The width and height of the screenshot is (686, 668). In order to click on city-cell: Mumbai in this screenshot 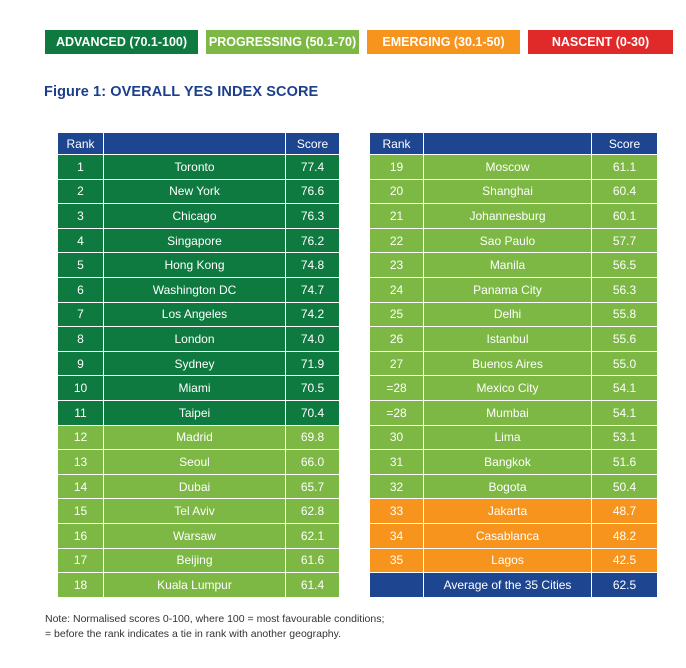, I will do `click(507, 412)`.